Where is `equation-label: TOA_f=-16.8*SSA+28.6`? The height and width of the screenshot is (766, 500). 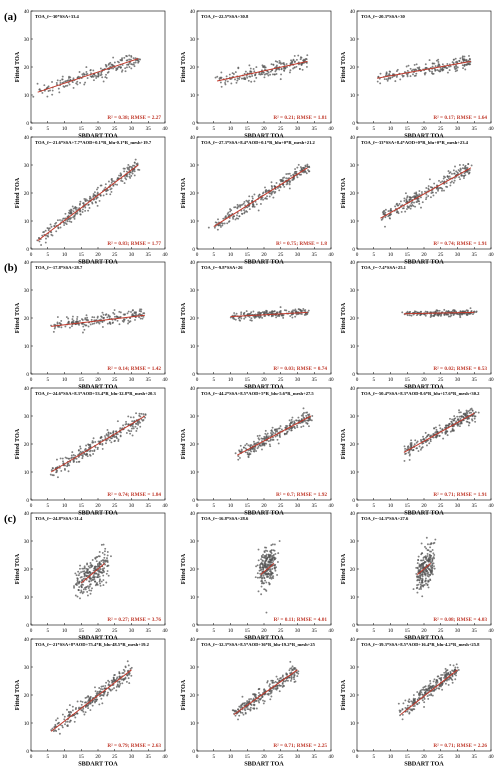 equation-label: TOA_f=-16.8*SSA+28.6 is located at coordinates (225, 518).